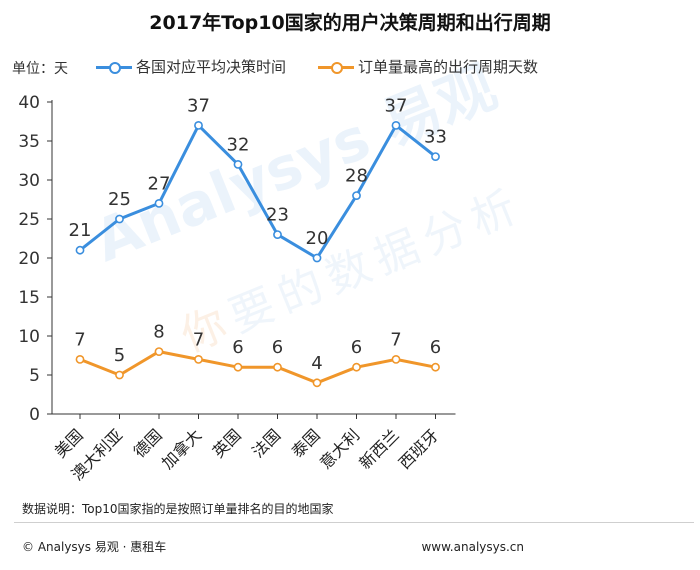 This screenshot has width=700, height=570. Describe the element at coordinates (266, 443) in the screenshot. I see `x-tick-label: 法国` at that location.